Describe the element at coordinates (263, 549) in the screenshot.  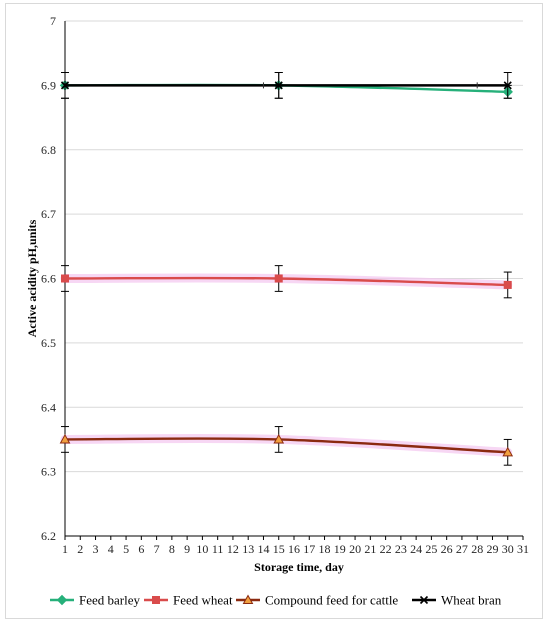
I see `x-tick-label: 14` at that location.